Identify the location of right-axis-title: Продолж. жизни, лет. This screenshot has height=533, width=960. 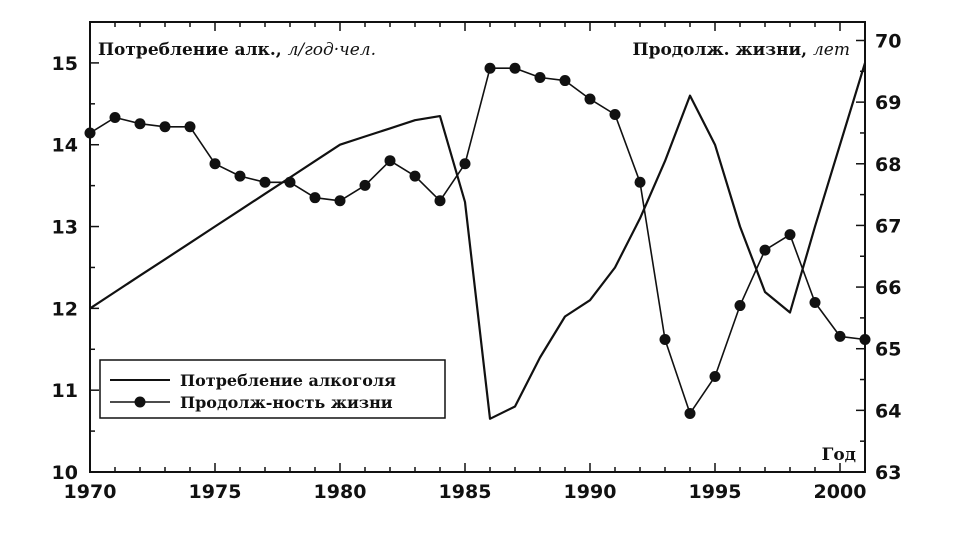
(741, 50).